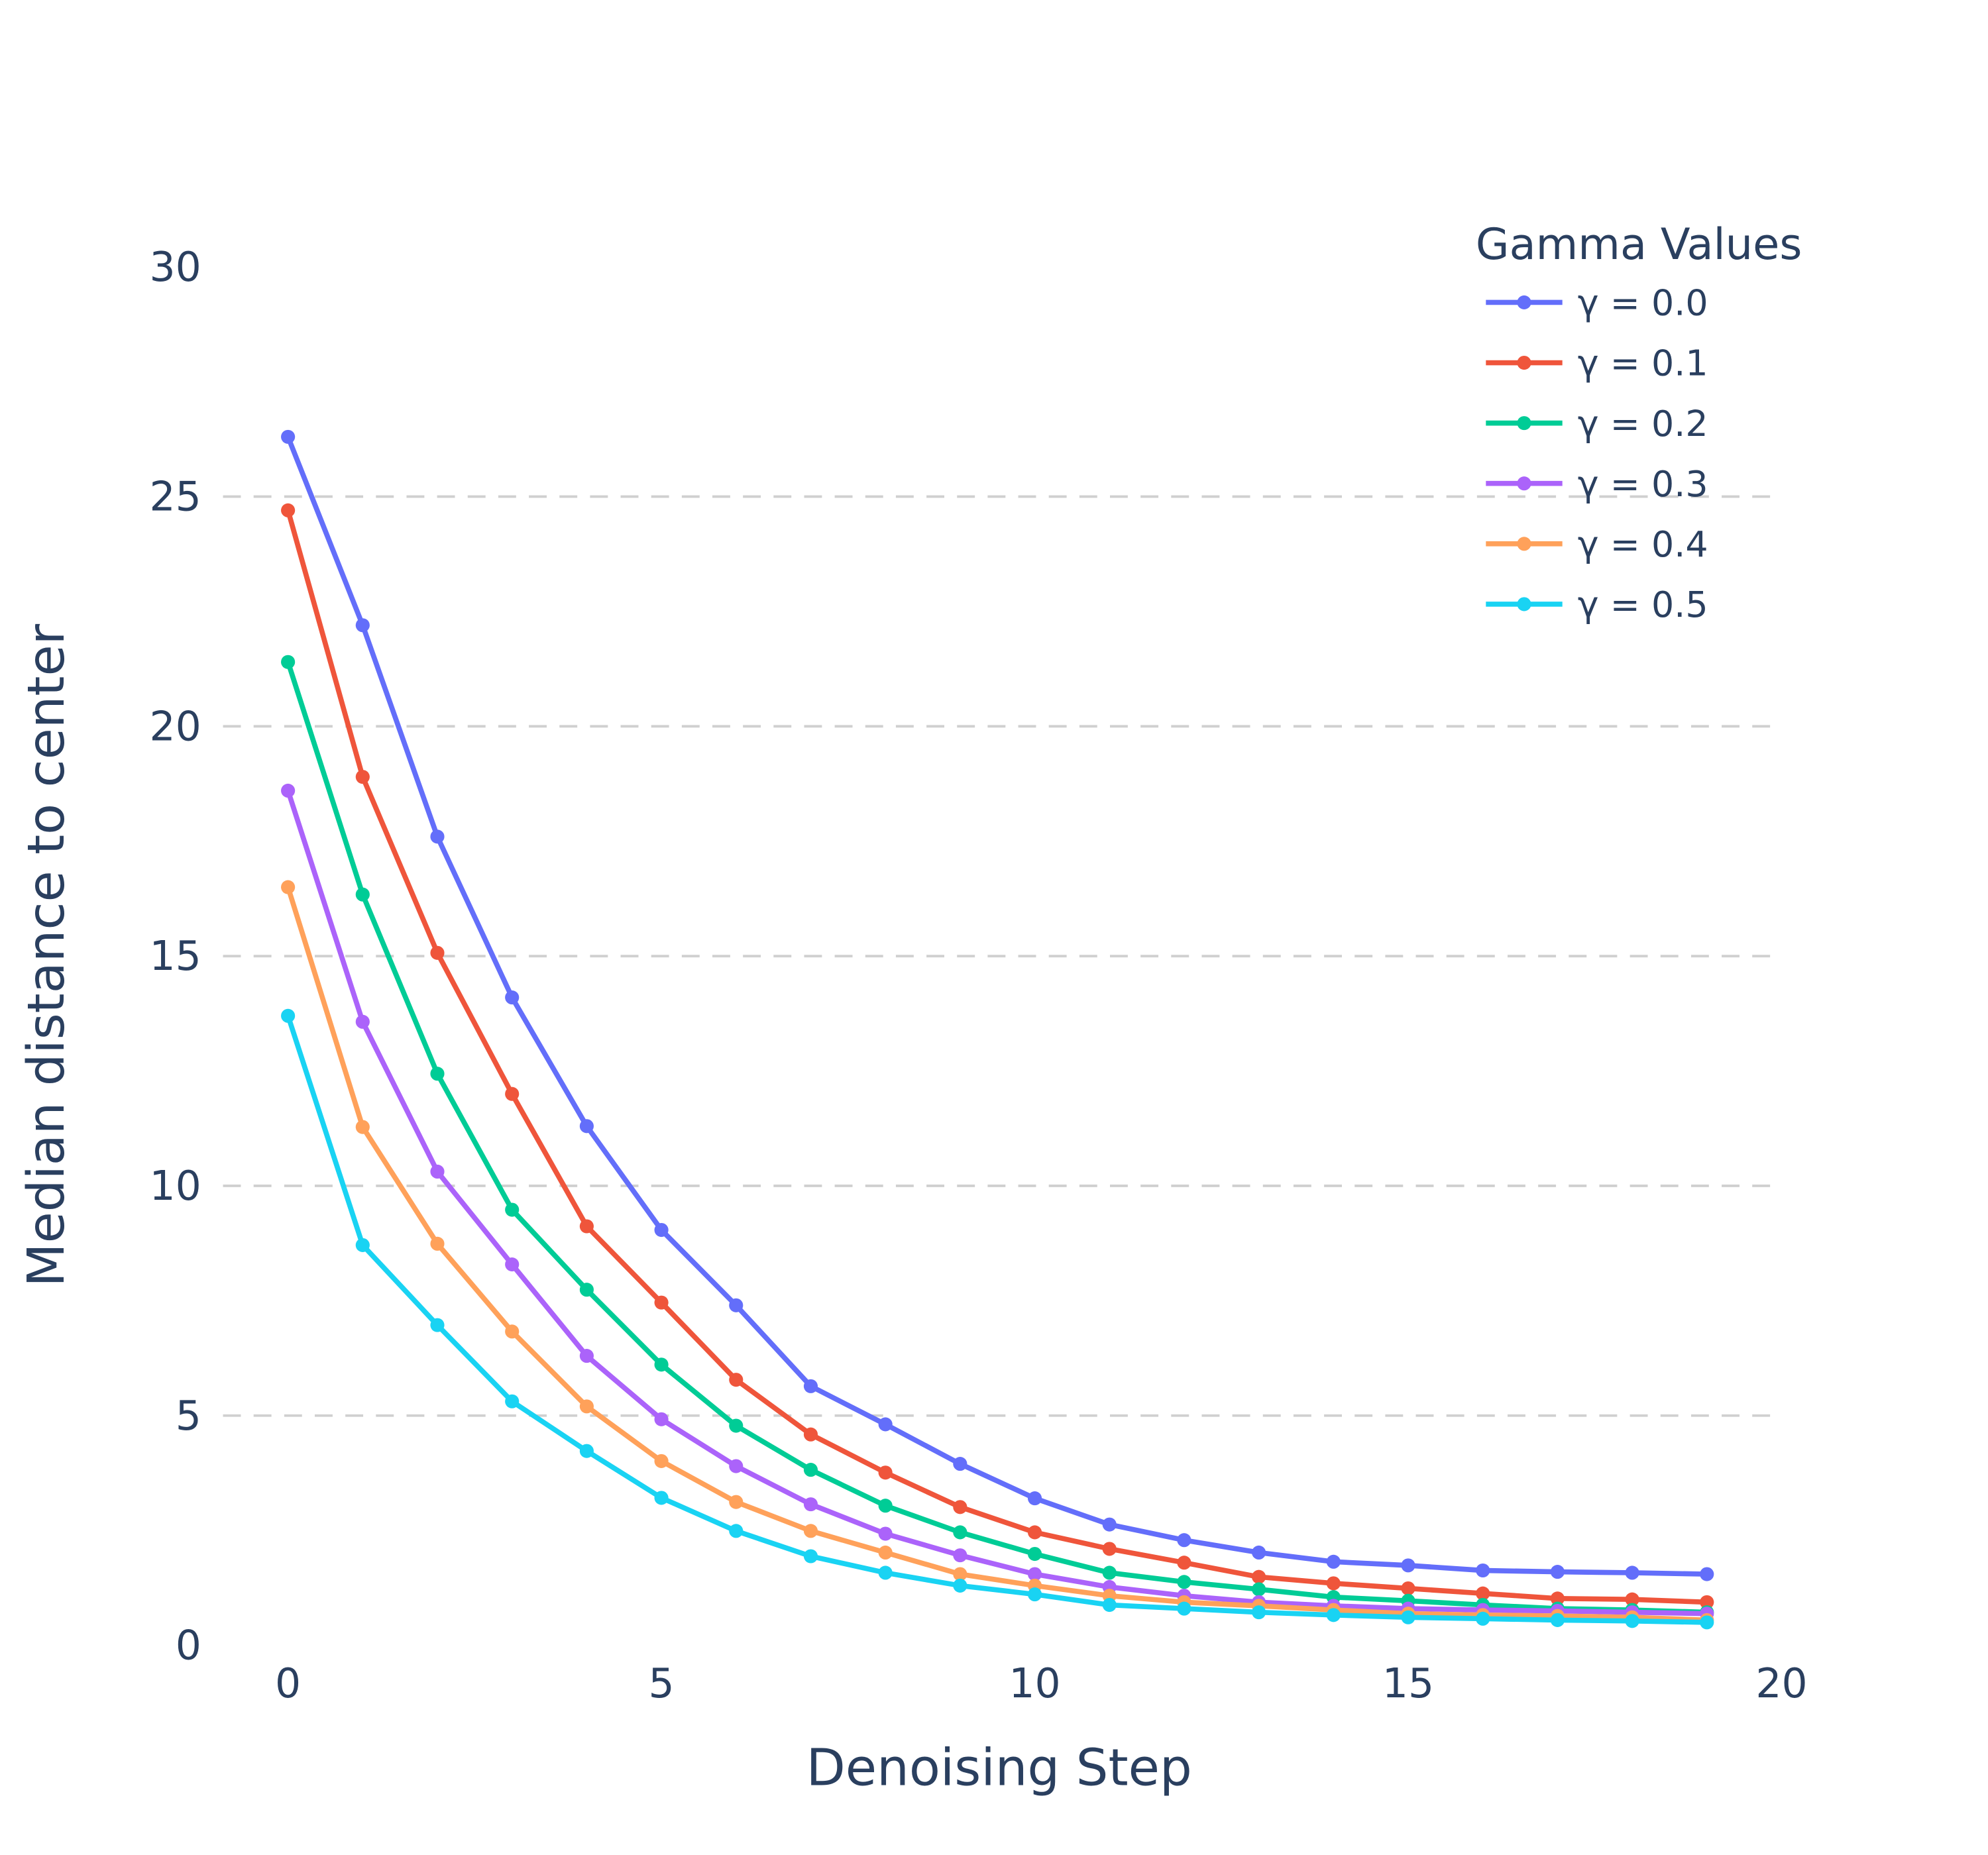 This screenshot has height=1855, width=1988. I want to click on y-tick-label: 30, so click(175, 267).